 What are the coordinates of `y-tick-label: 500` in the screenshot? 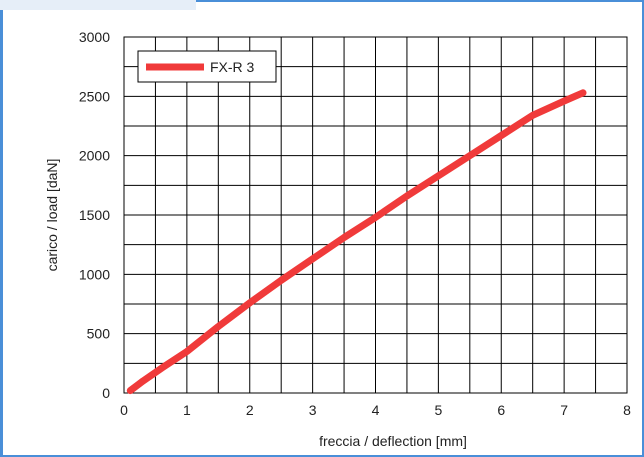 It's located at (99, 334).